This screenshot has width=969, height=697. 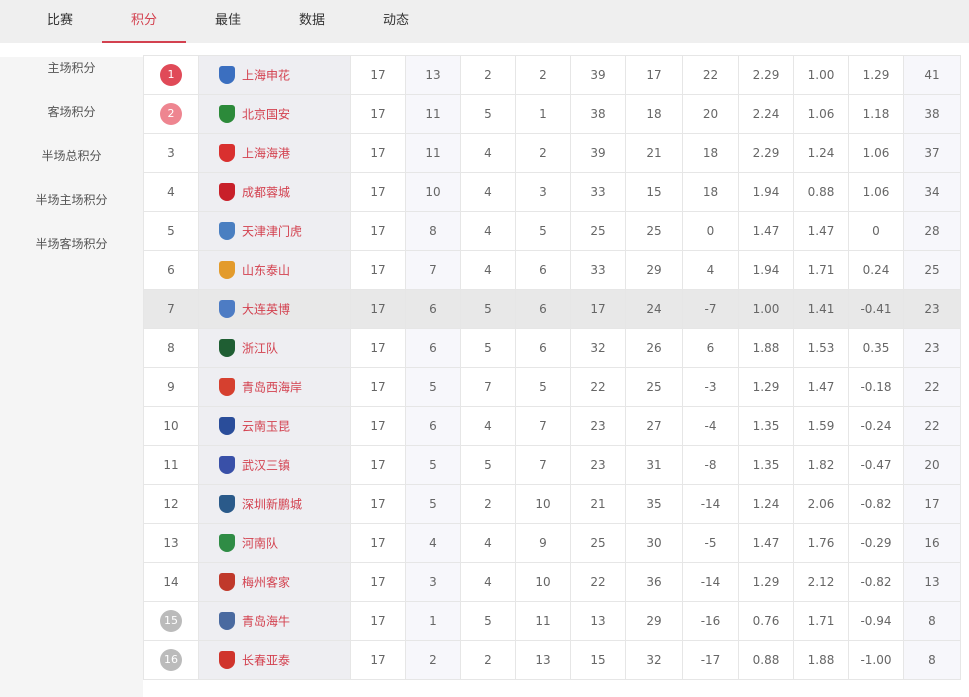 I want to click on rank: 5, so click(x=171, y=231).